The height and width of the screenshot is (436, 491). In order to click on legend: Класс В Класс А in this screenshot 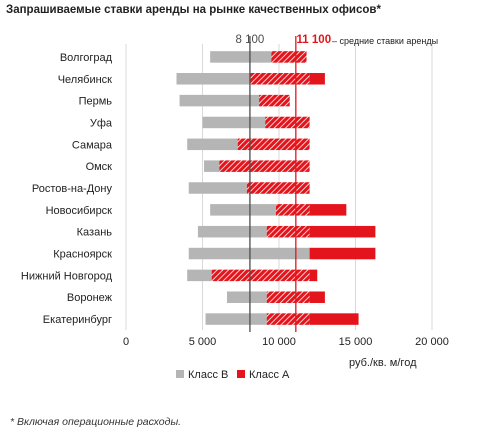, I will do `click(233, 375)`.